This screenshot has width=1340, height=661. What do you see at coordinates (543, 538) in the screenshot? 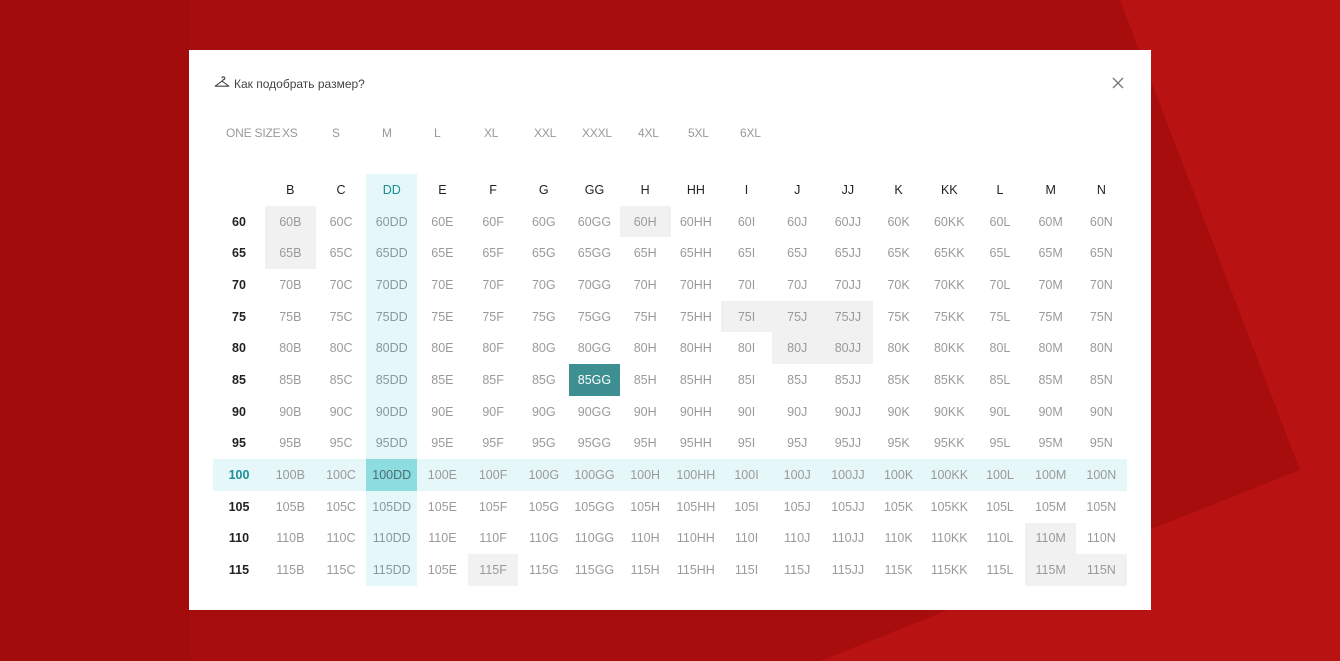
I see `size-cell-110g: 110G` at bounding box center [543, 538].